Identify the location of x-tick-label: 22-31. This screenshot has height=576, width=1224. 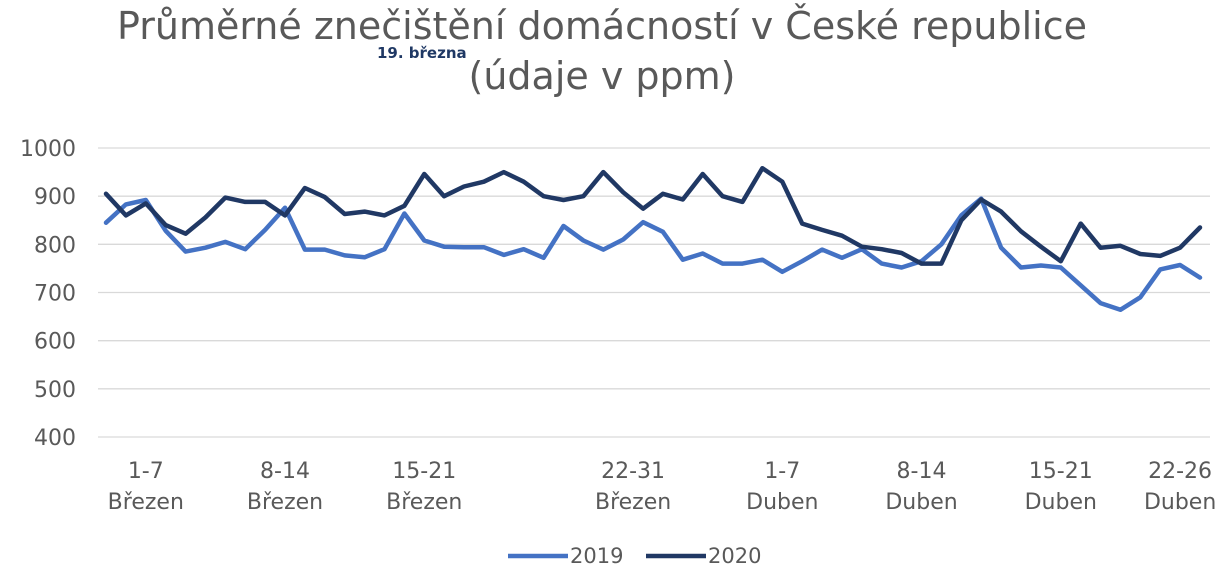
(633, 471).